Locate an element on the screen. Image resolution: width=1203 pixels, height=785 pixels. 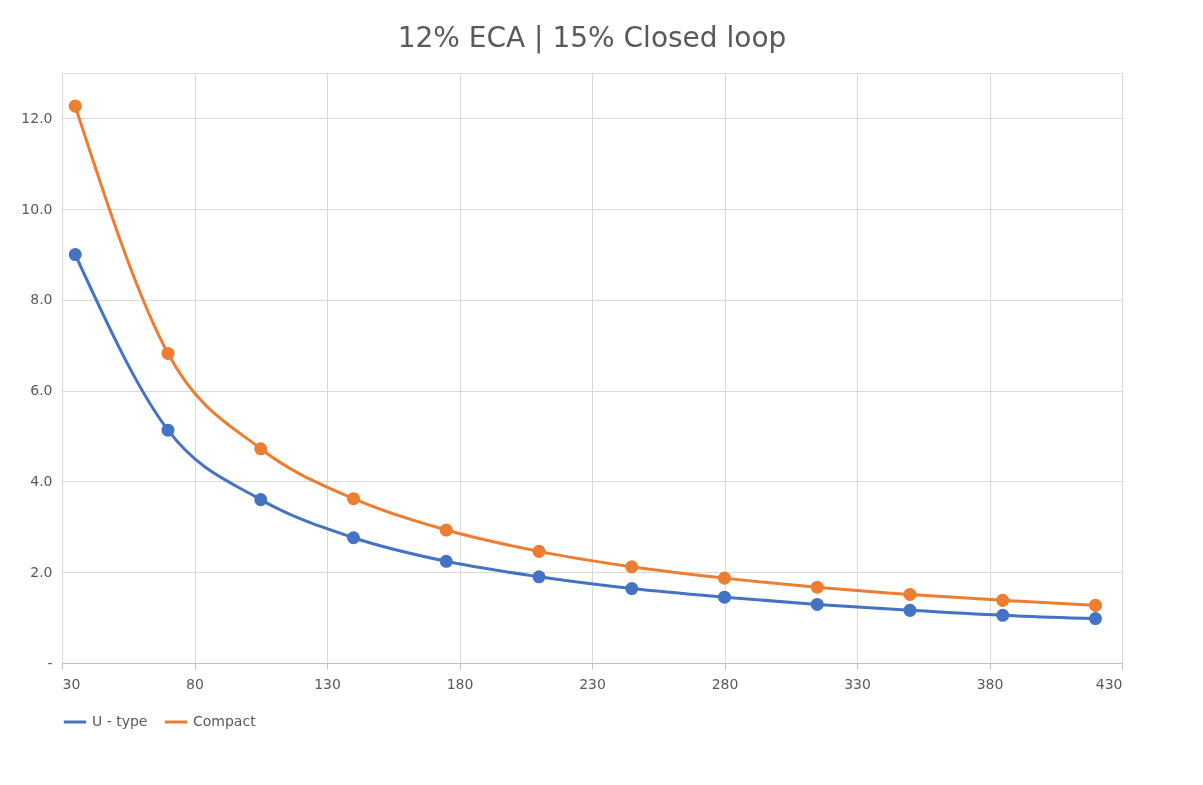
x-tick-label: 430 is located at coordinates (1109, 683).